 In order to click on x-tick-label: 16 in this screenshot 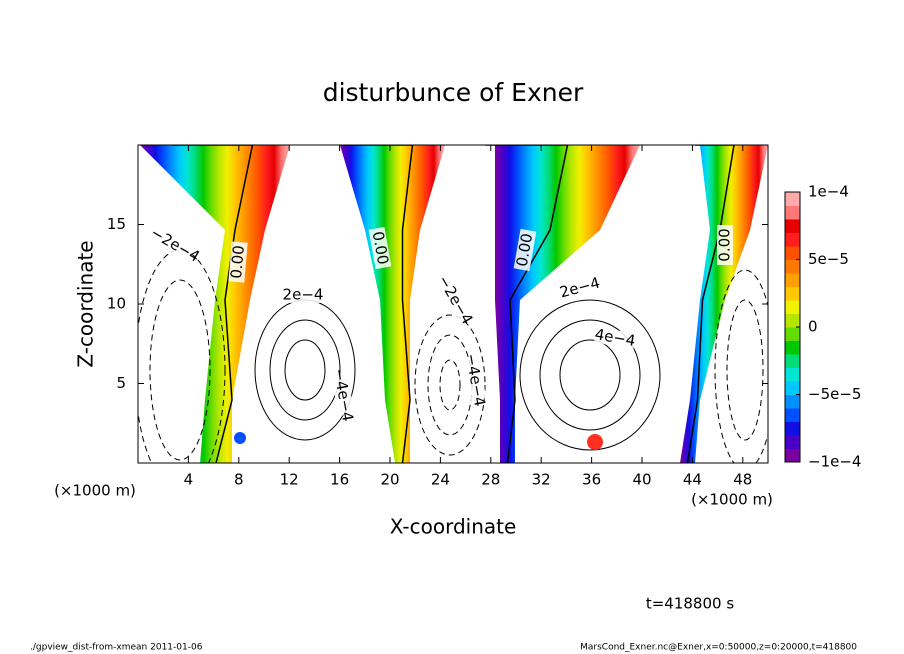, I will do `click(339, 480)`.